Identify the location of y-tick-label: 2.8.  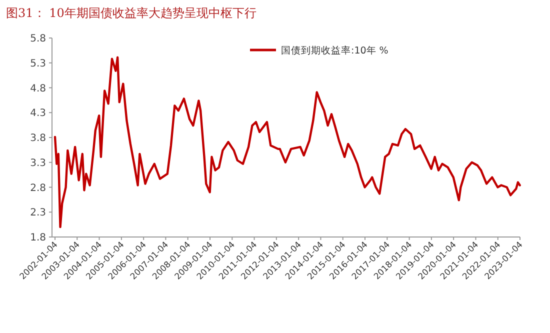
(38, 188).